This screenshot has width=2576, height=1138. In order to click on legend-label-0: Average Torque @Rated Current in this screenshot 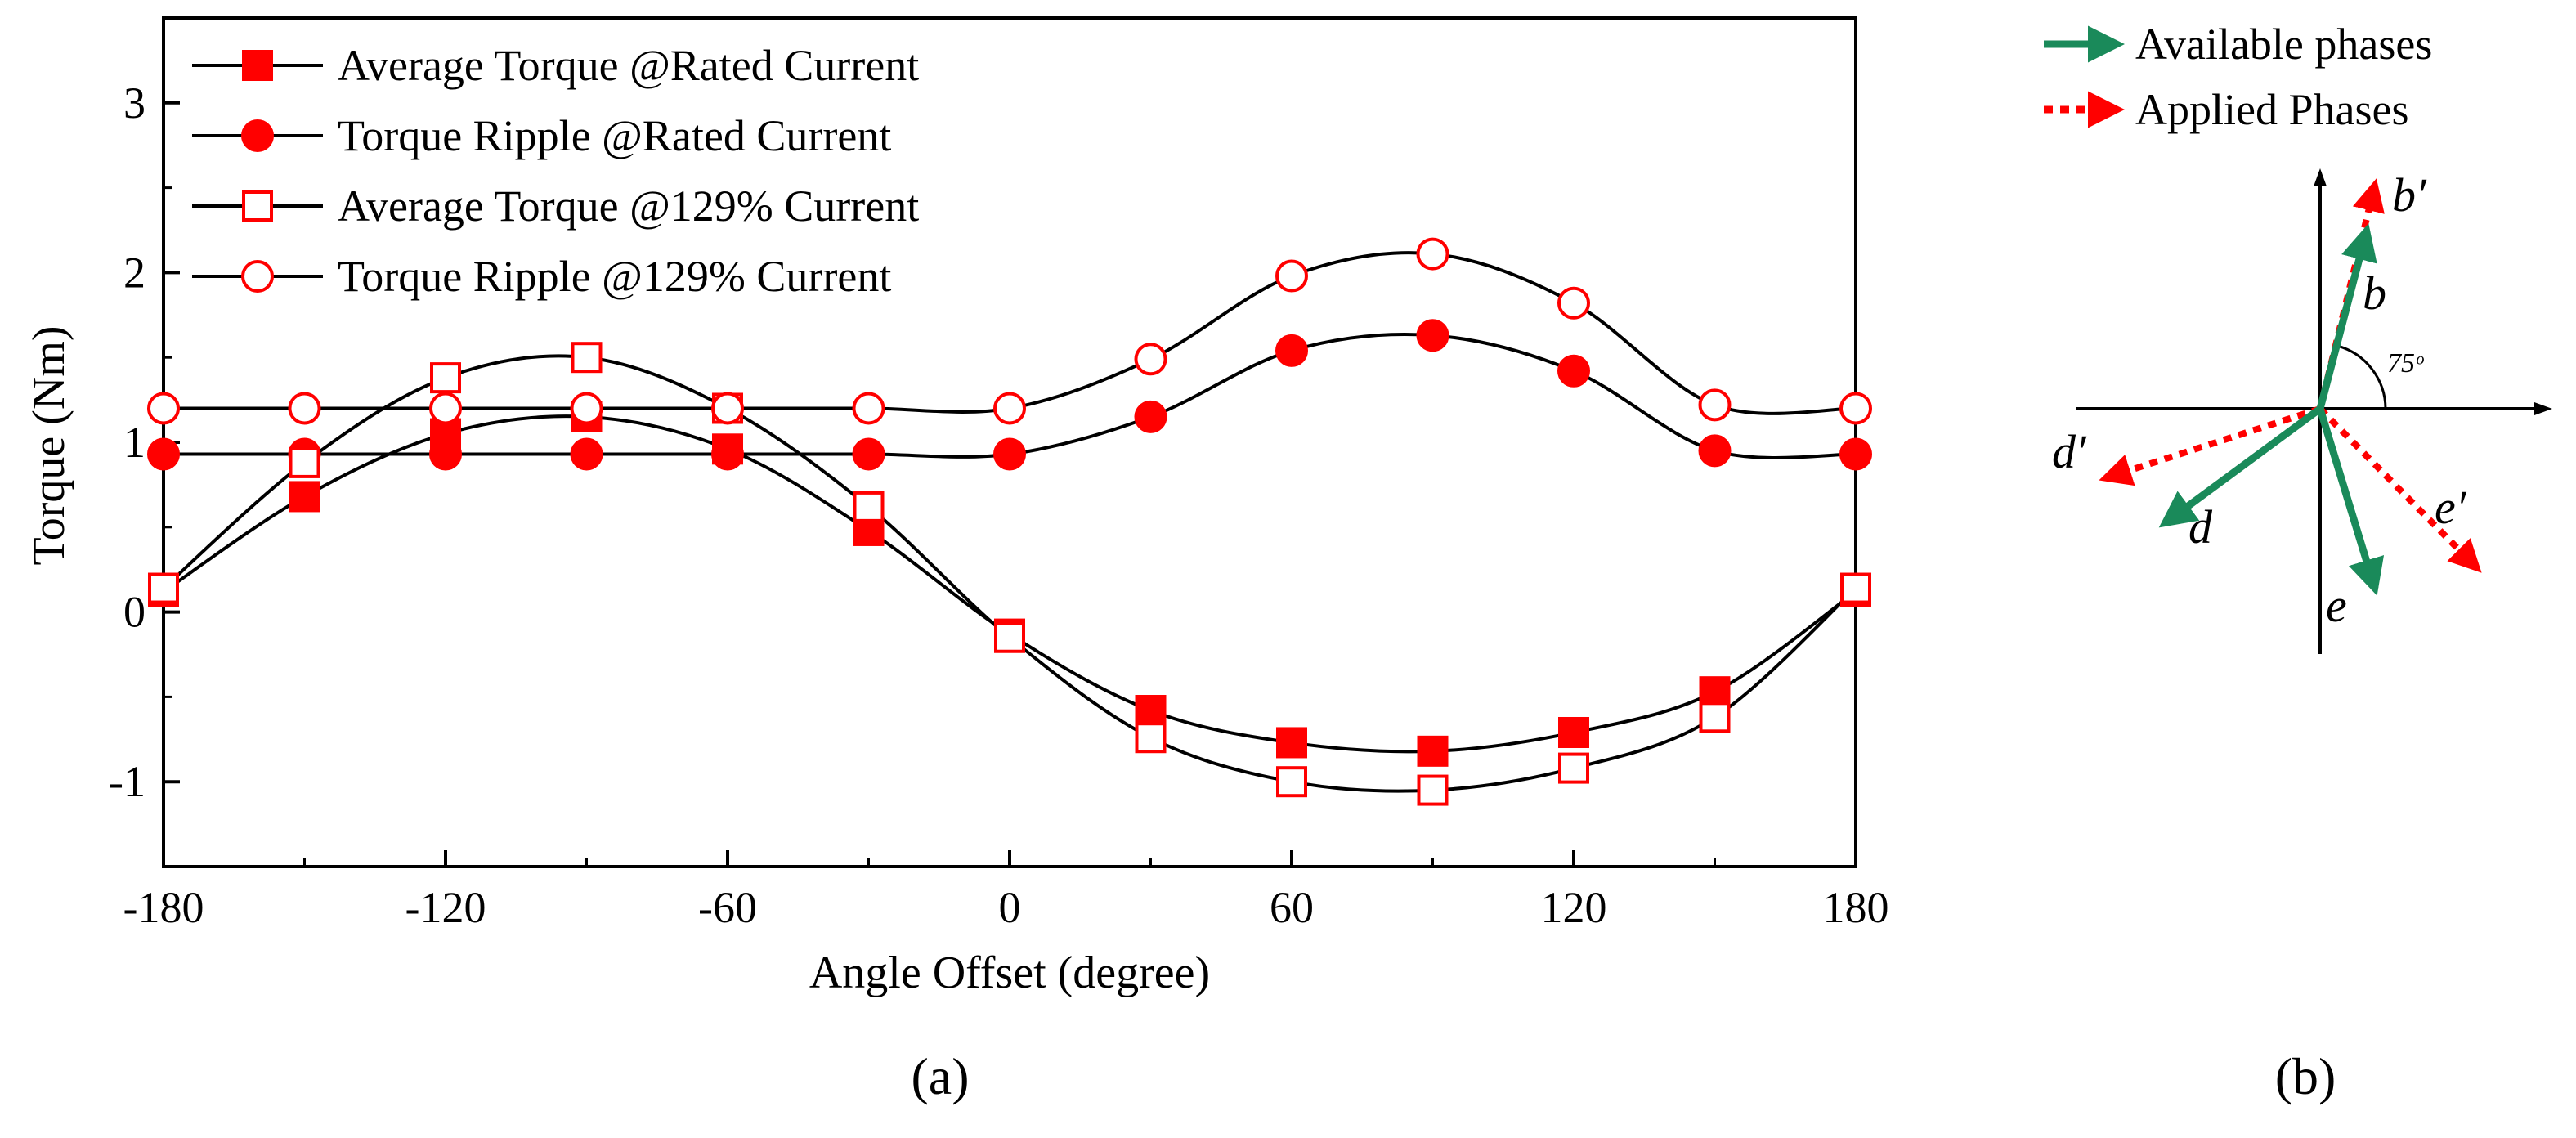, I will do `click(629, 65)`.